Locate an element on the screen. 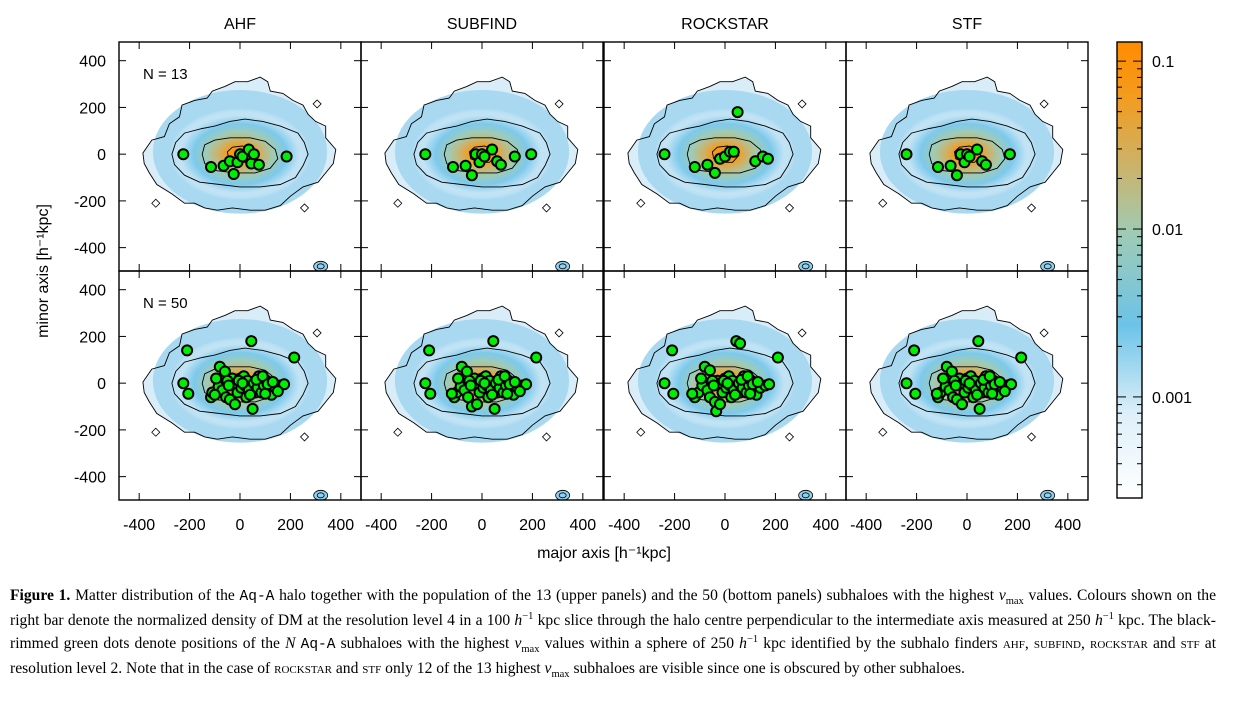 The image size is (1246, 721). y-tick-label: -400 is located at coordinates (90, 249).